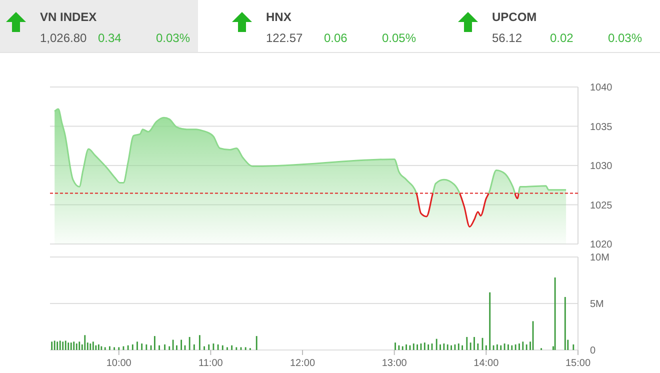 The width and height of the screenshot is (660, 373). Describe the element at coordinates (303, 363) in the screenshot. I see `x-tick-label: 12:00` at that location.